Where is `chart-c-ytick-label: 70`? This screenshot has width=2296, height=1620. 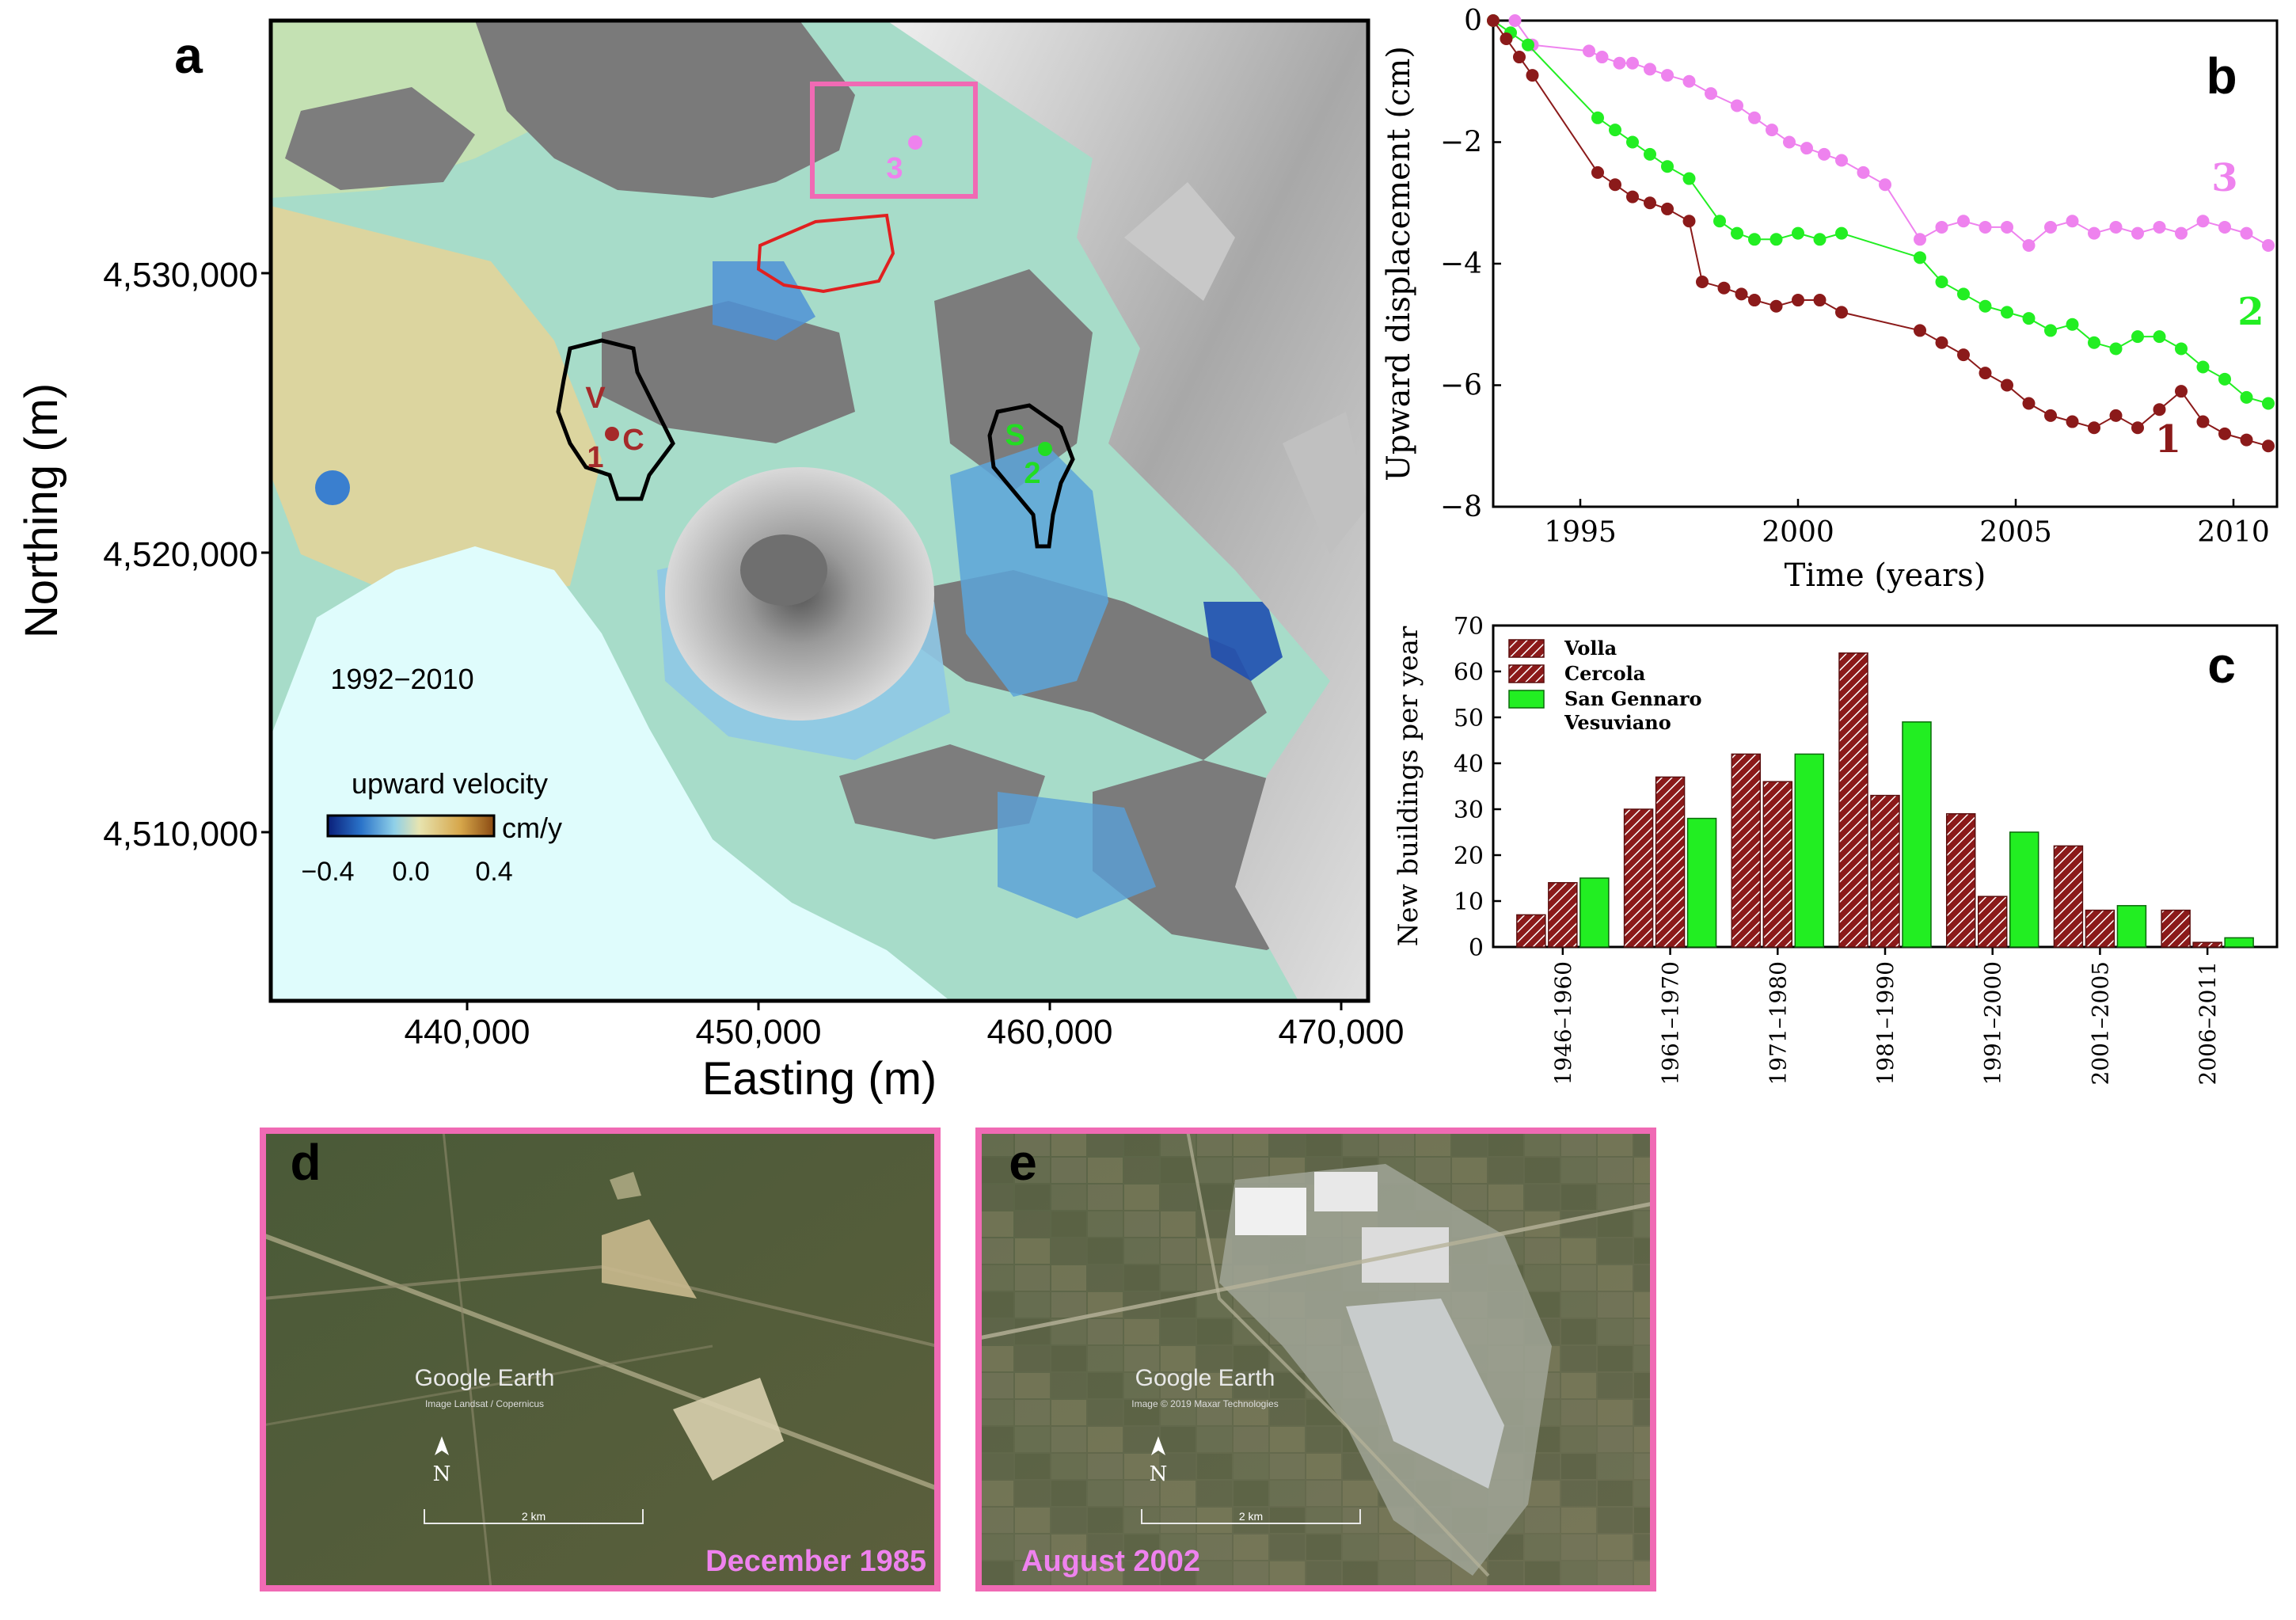 chart-c-ytick-label: 70 is located at coordinates (1469, 627).